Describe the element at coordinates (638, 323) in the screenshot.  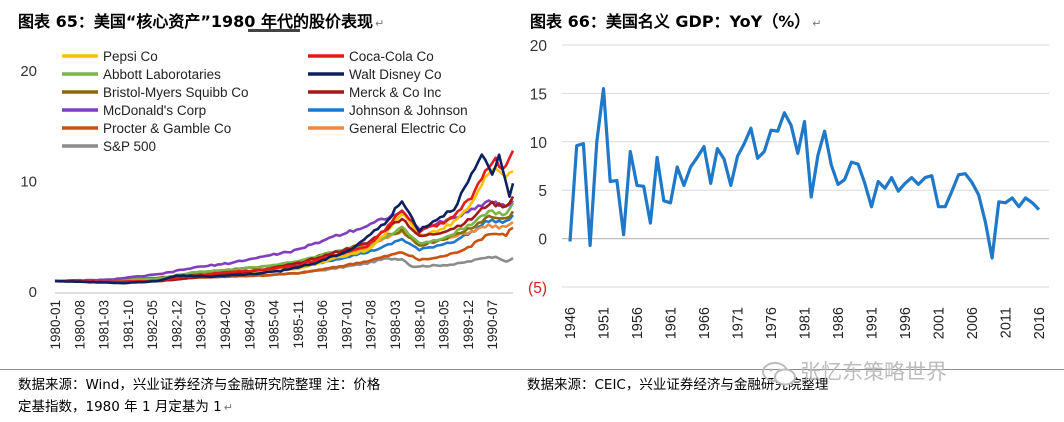
I see `x-tick-label: 1956` at that location.